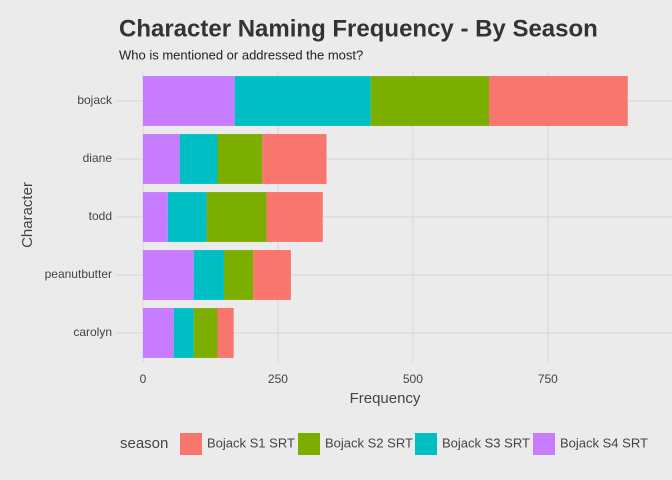  What do you see at coordinates (98, 158) in the screenshot?
I see `y-tick-label: diane` at bounding box center [98, 158].